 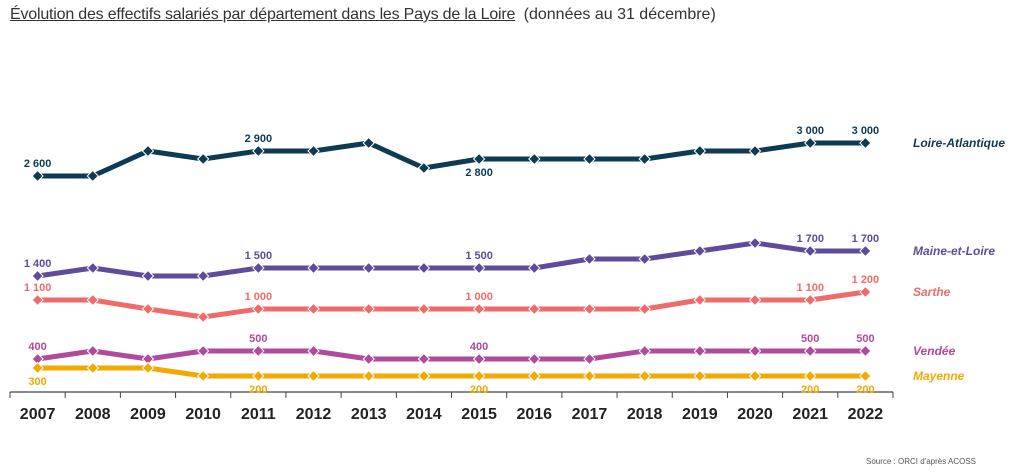 What do you see at coordinates (755, 414) in the screenshot?
I see `x-tick-label: 2020` at bounding box center [755, 414].